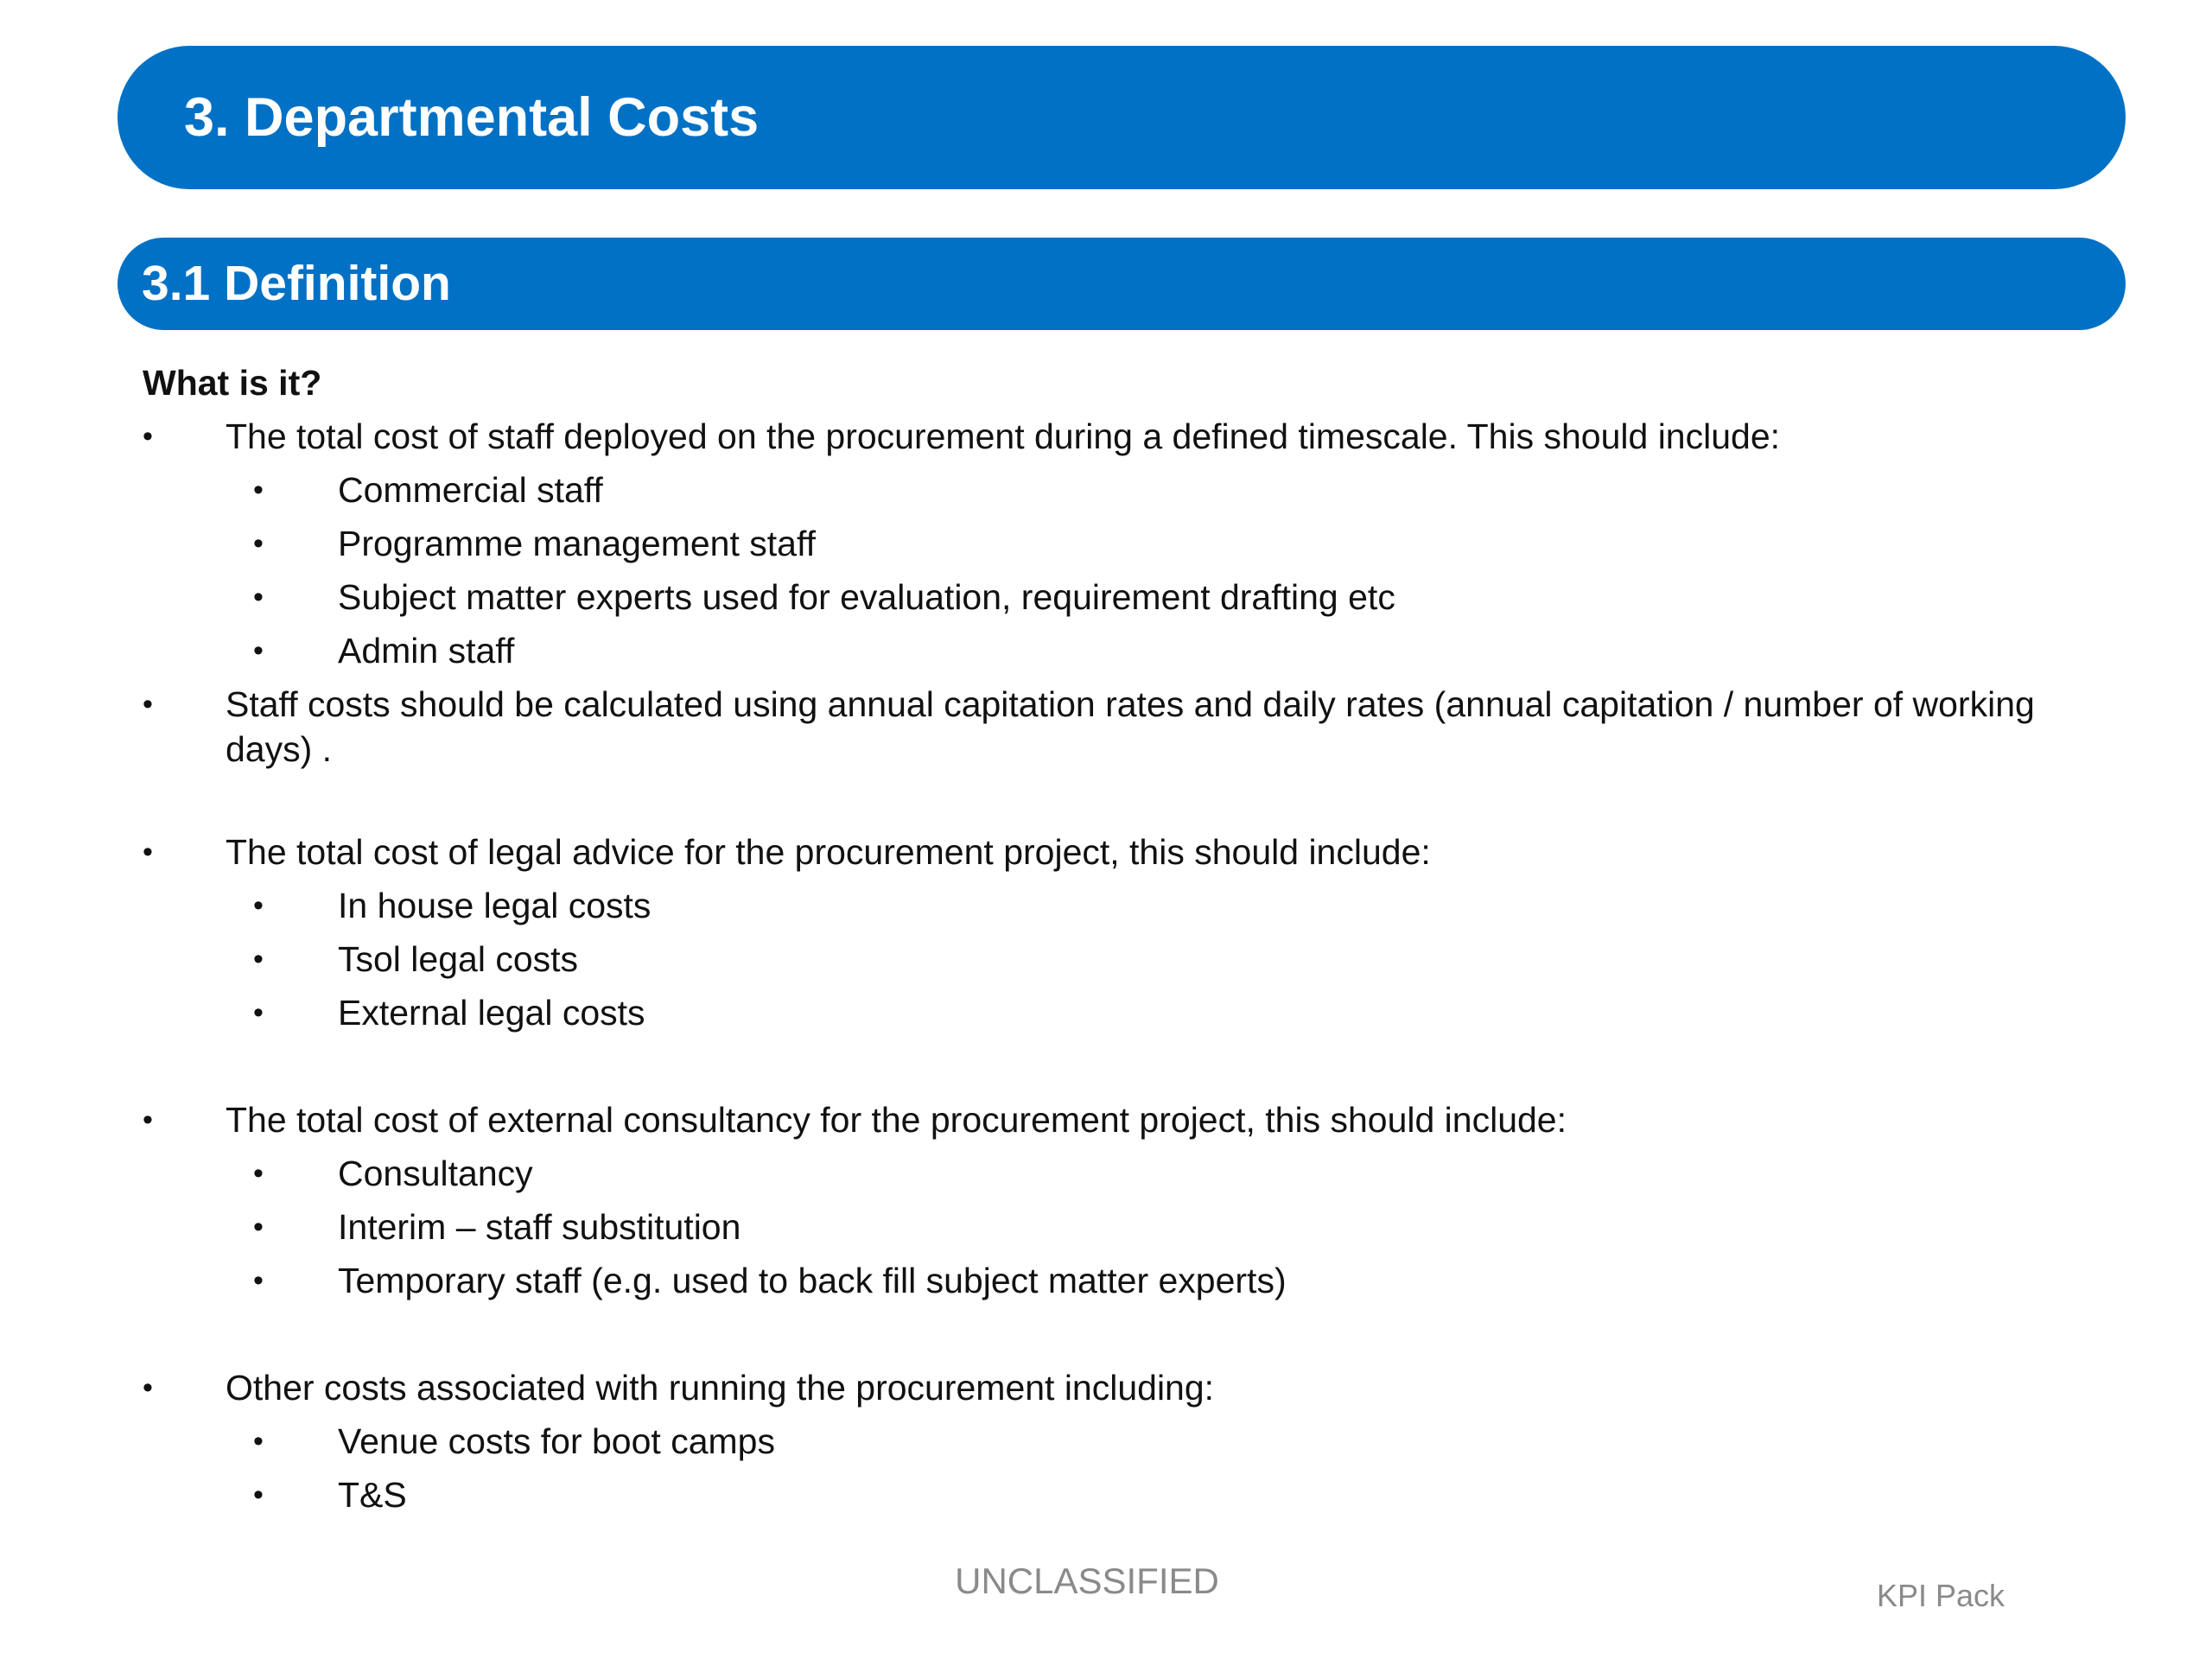 This screenshot has width=2212, height=1659. What do you see at coordinates (577, 543) in the screenshot?
I see `sub-list-item-text: Programme management staff` at bounding box center [577, 543].